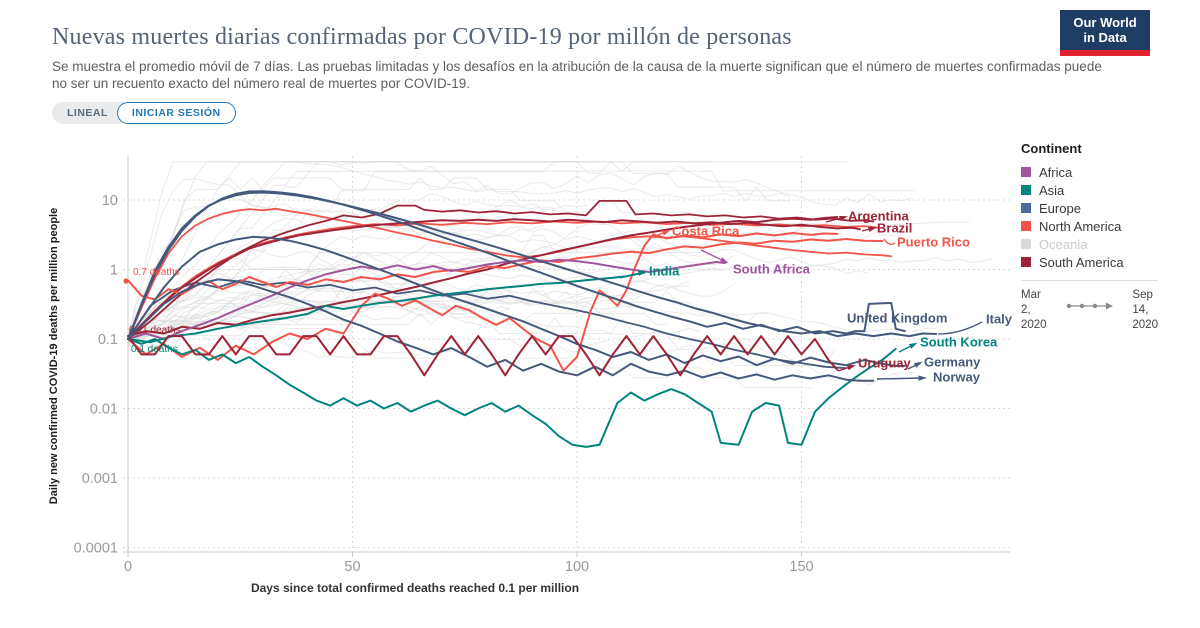 This screenshot has height=628, width=1200. I want to click on timeline-start-date: Mar 2, 2020, so click(1034, 310).